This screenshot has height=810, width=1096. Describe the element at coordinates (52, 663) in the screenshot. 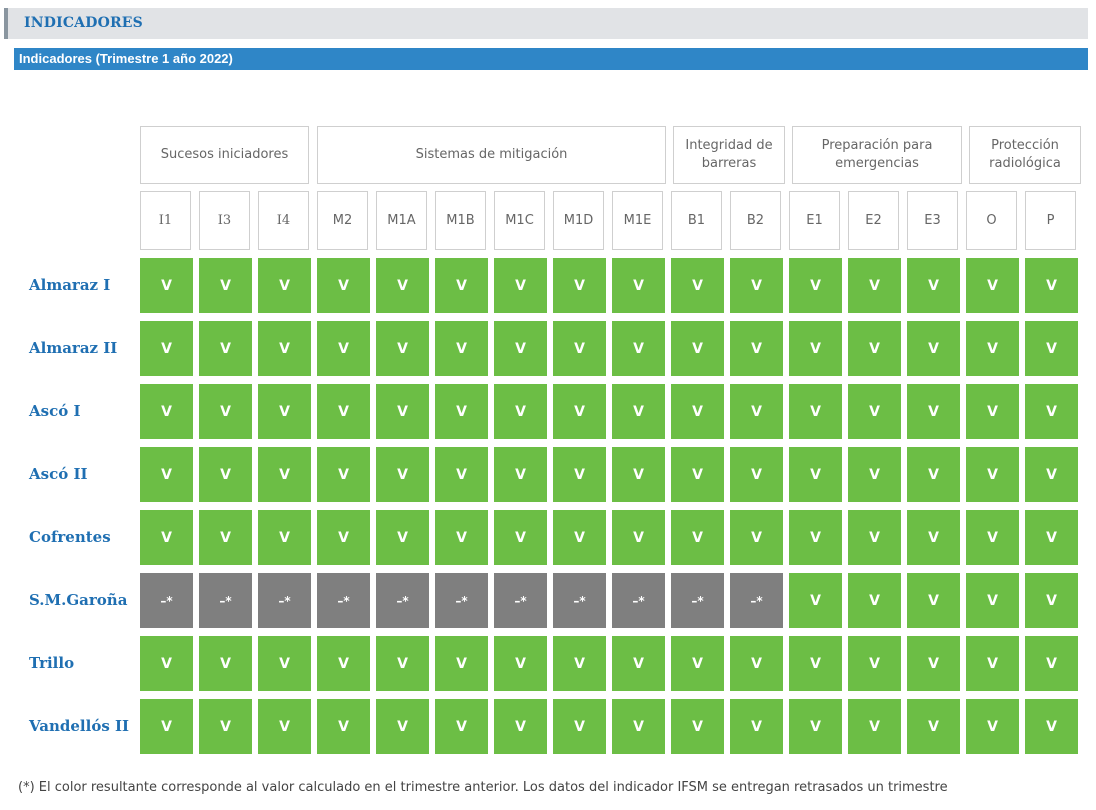

I see `plant-name-link: Trillo` at that location.